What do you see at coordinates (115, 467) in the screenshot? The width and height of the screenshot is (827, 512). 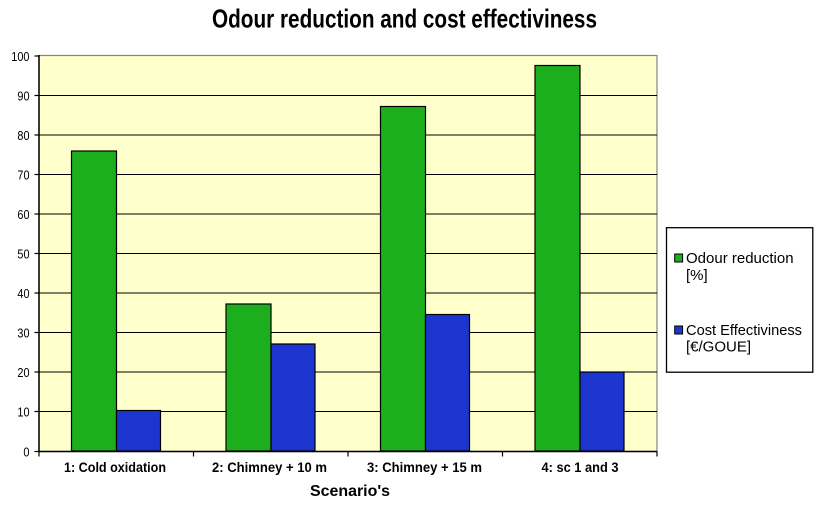 I see `svg-text: 1: Cold oxidation` at bounding box center [115, 467].